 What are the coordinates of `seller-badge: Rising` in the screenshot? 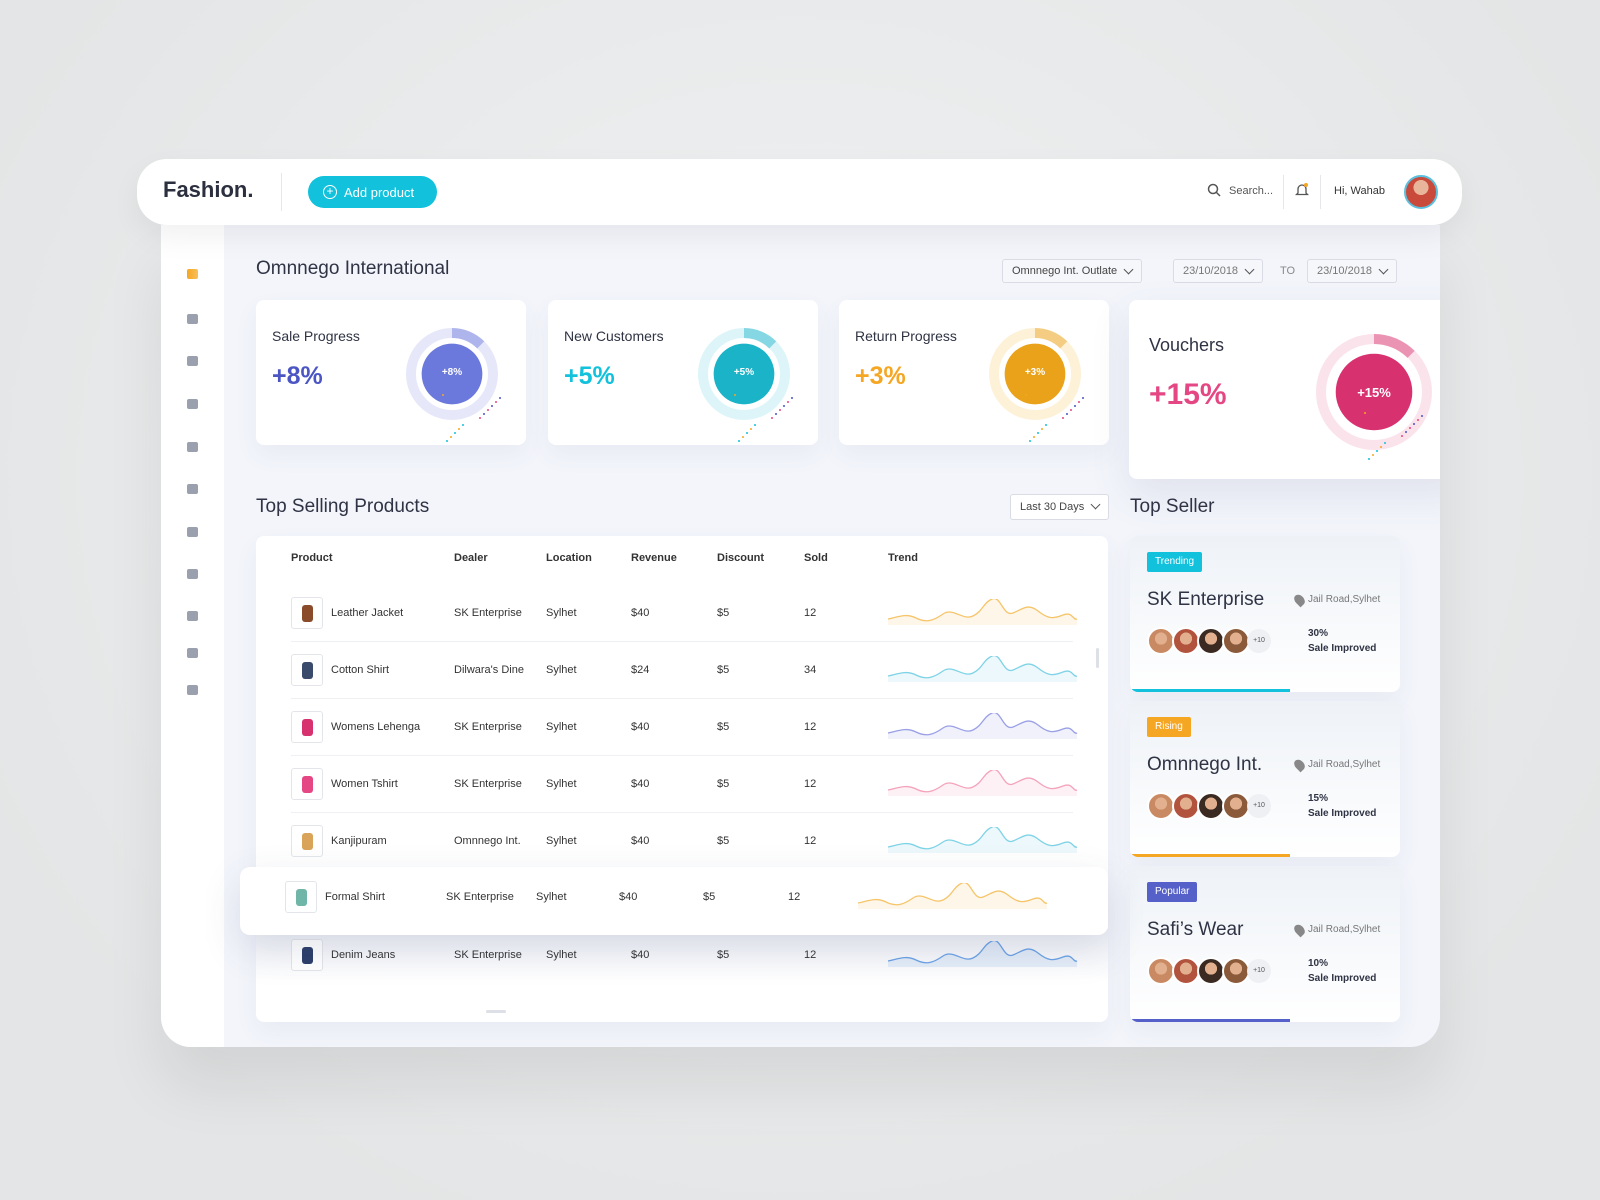 It's located at (1169, 727).